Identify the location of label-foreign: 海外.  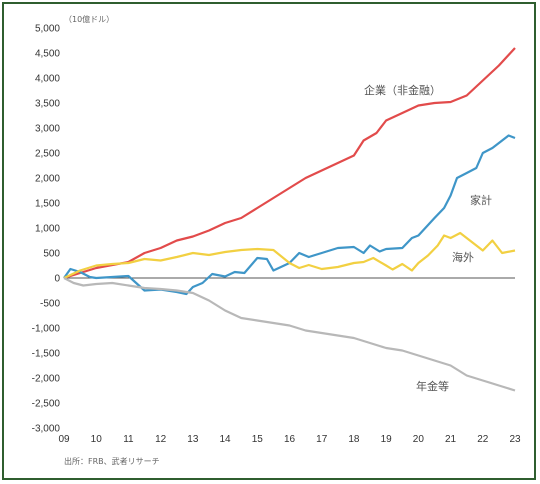
(463, 257).